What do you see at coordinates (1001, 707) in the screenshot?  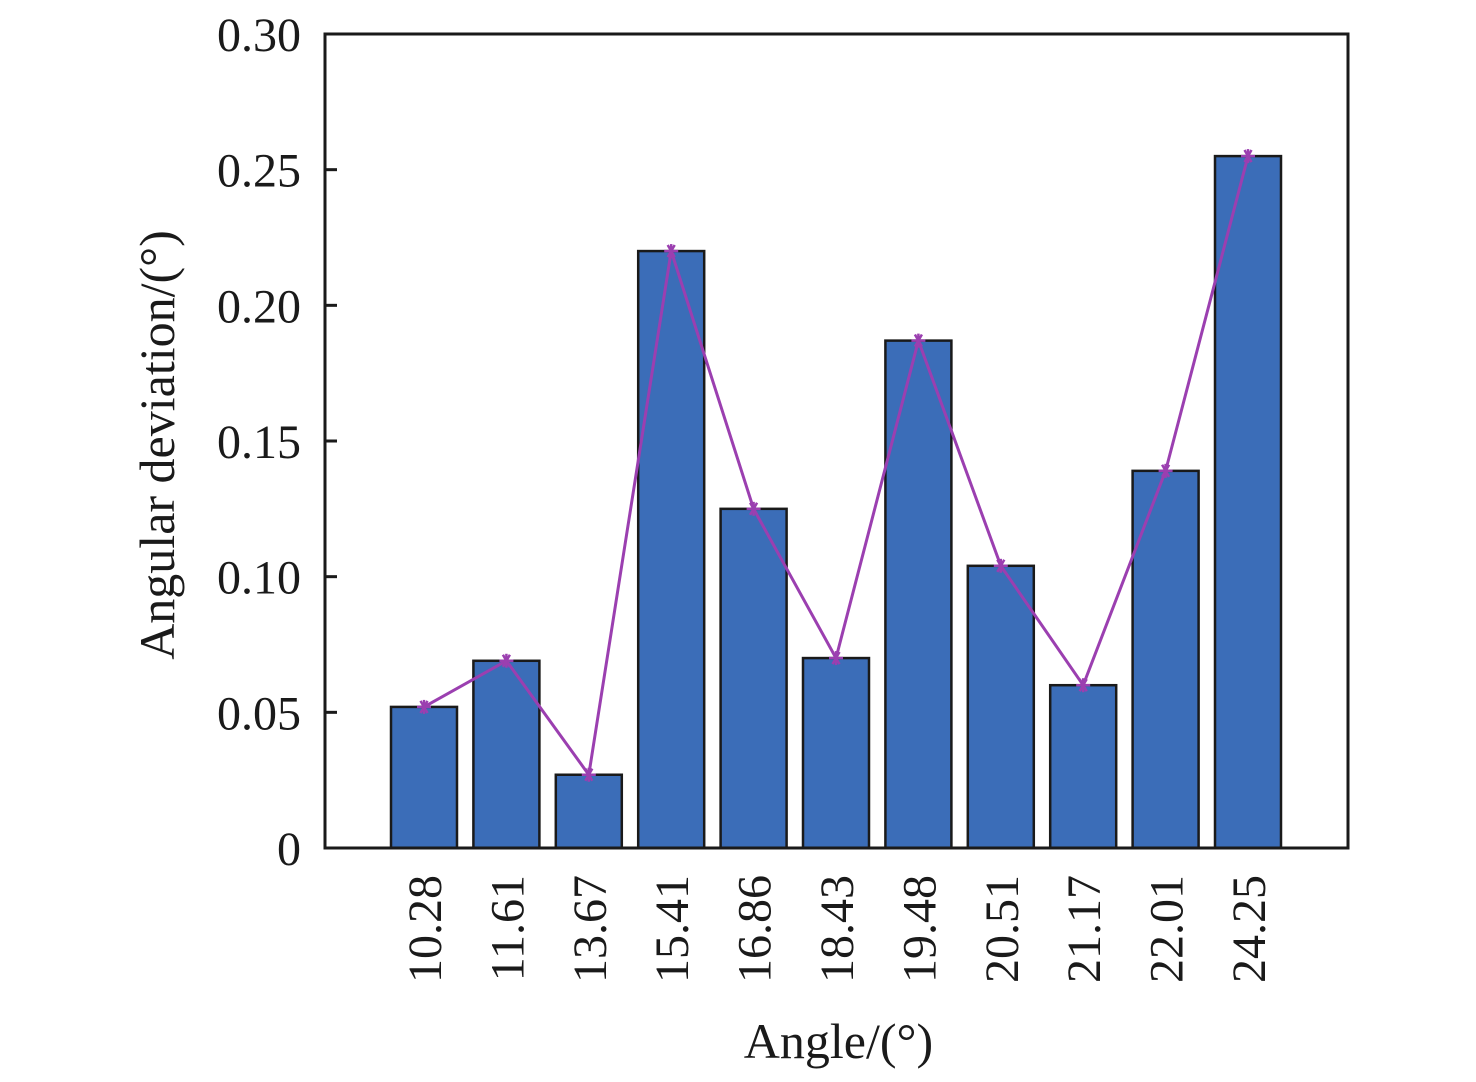 I see `bar-20.51` at bounding box center [1001, 707].